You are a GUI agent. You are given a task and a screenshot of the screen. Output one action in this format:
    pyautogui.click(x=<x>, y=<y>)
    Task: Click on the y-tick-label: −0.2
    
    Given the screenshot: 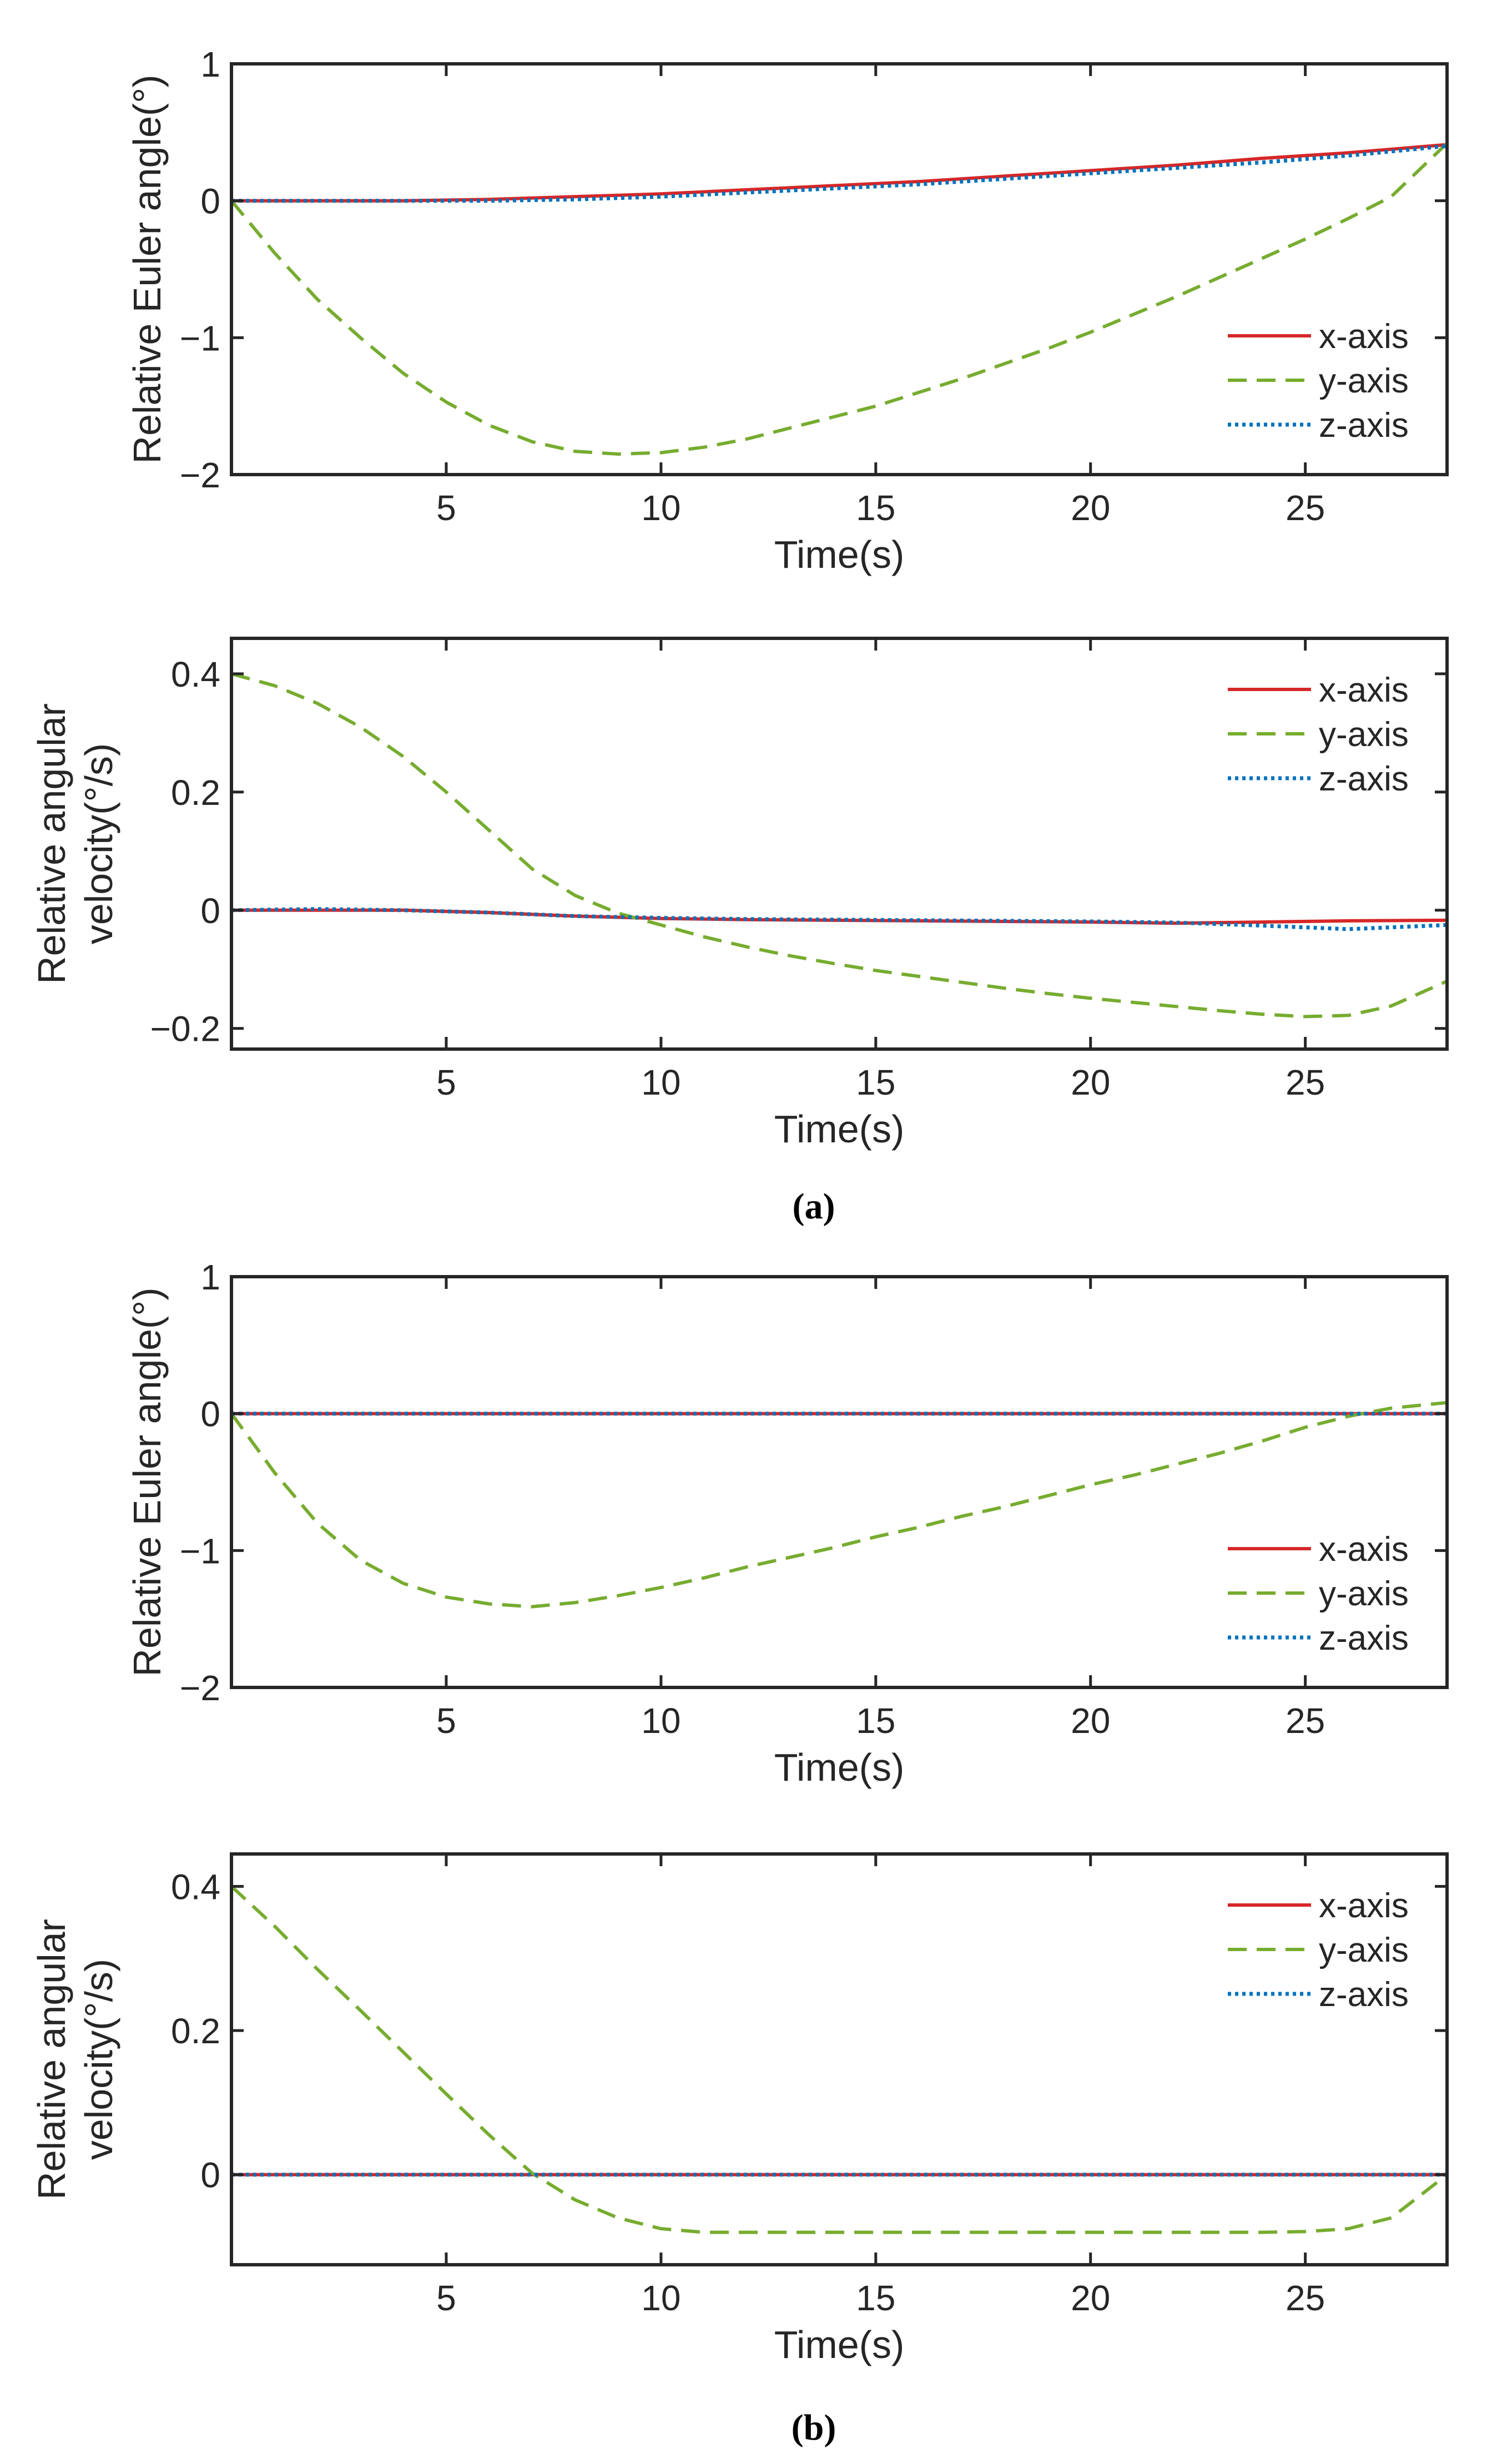 What is the action you would take?
    pyautogui.click(x=185, y=1029)
    